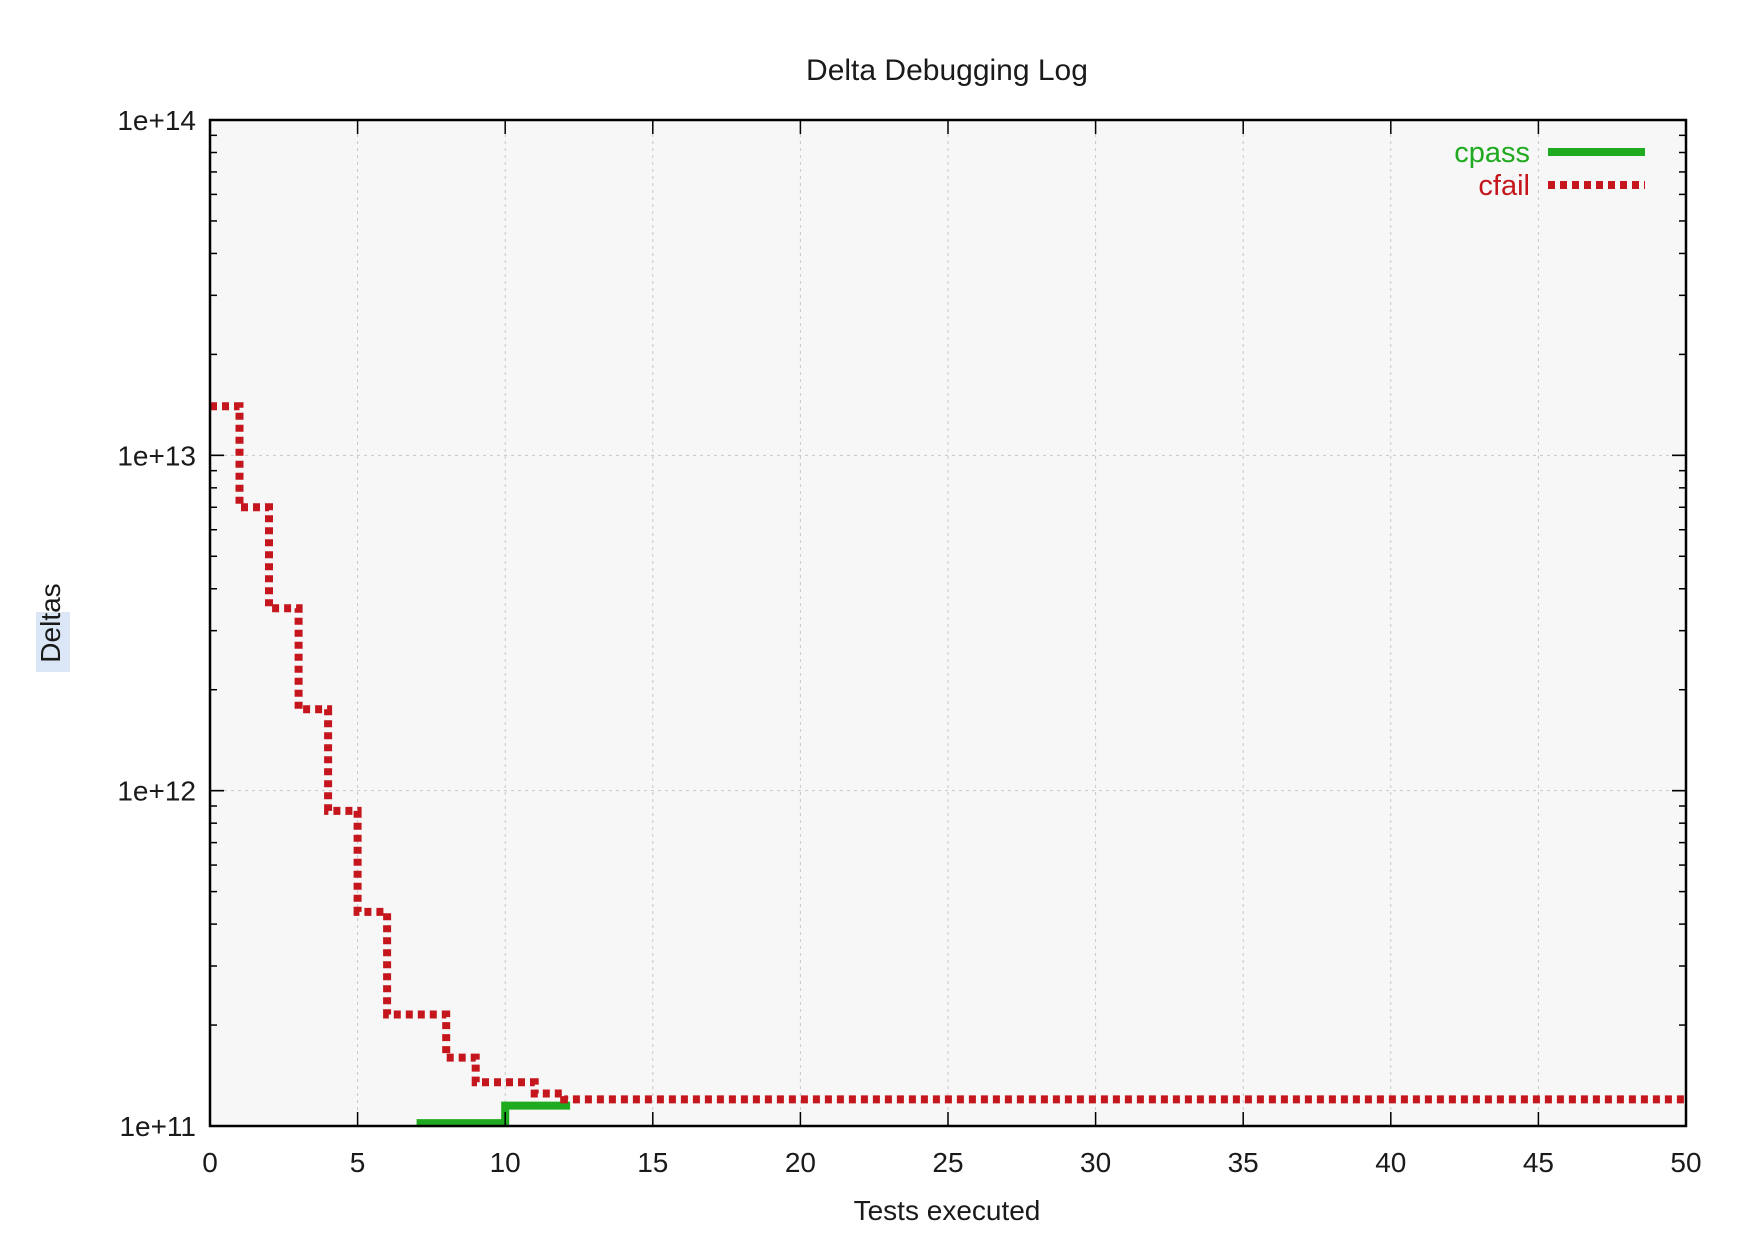  Describe the element at coordinates (1504, 186) in the screenshot. I see `legend-label-cfail: cfail` at that location.